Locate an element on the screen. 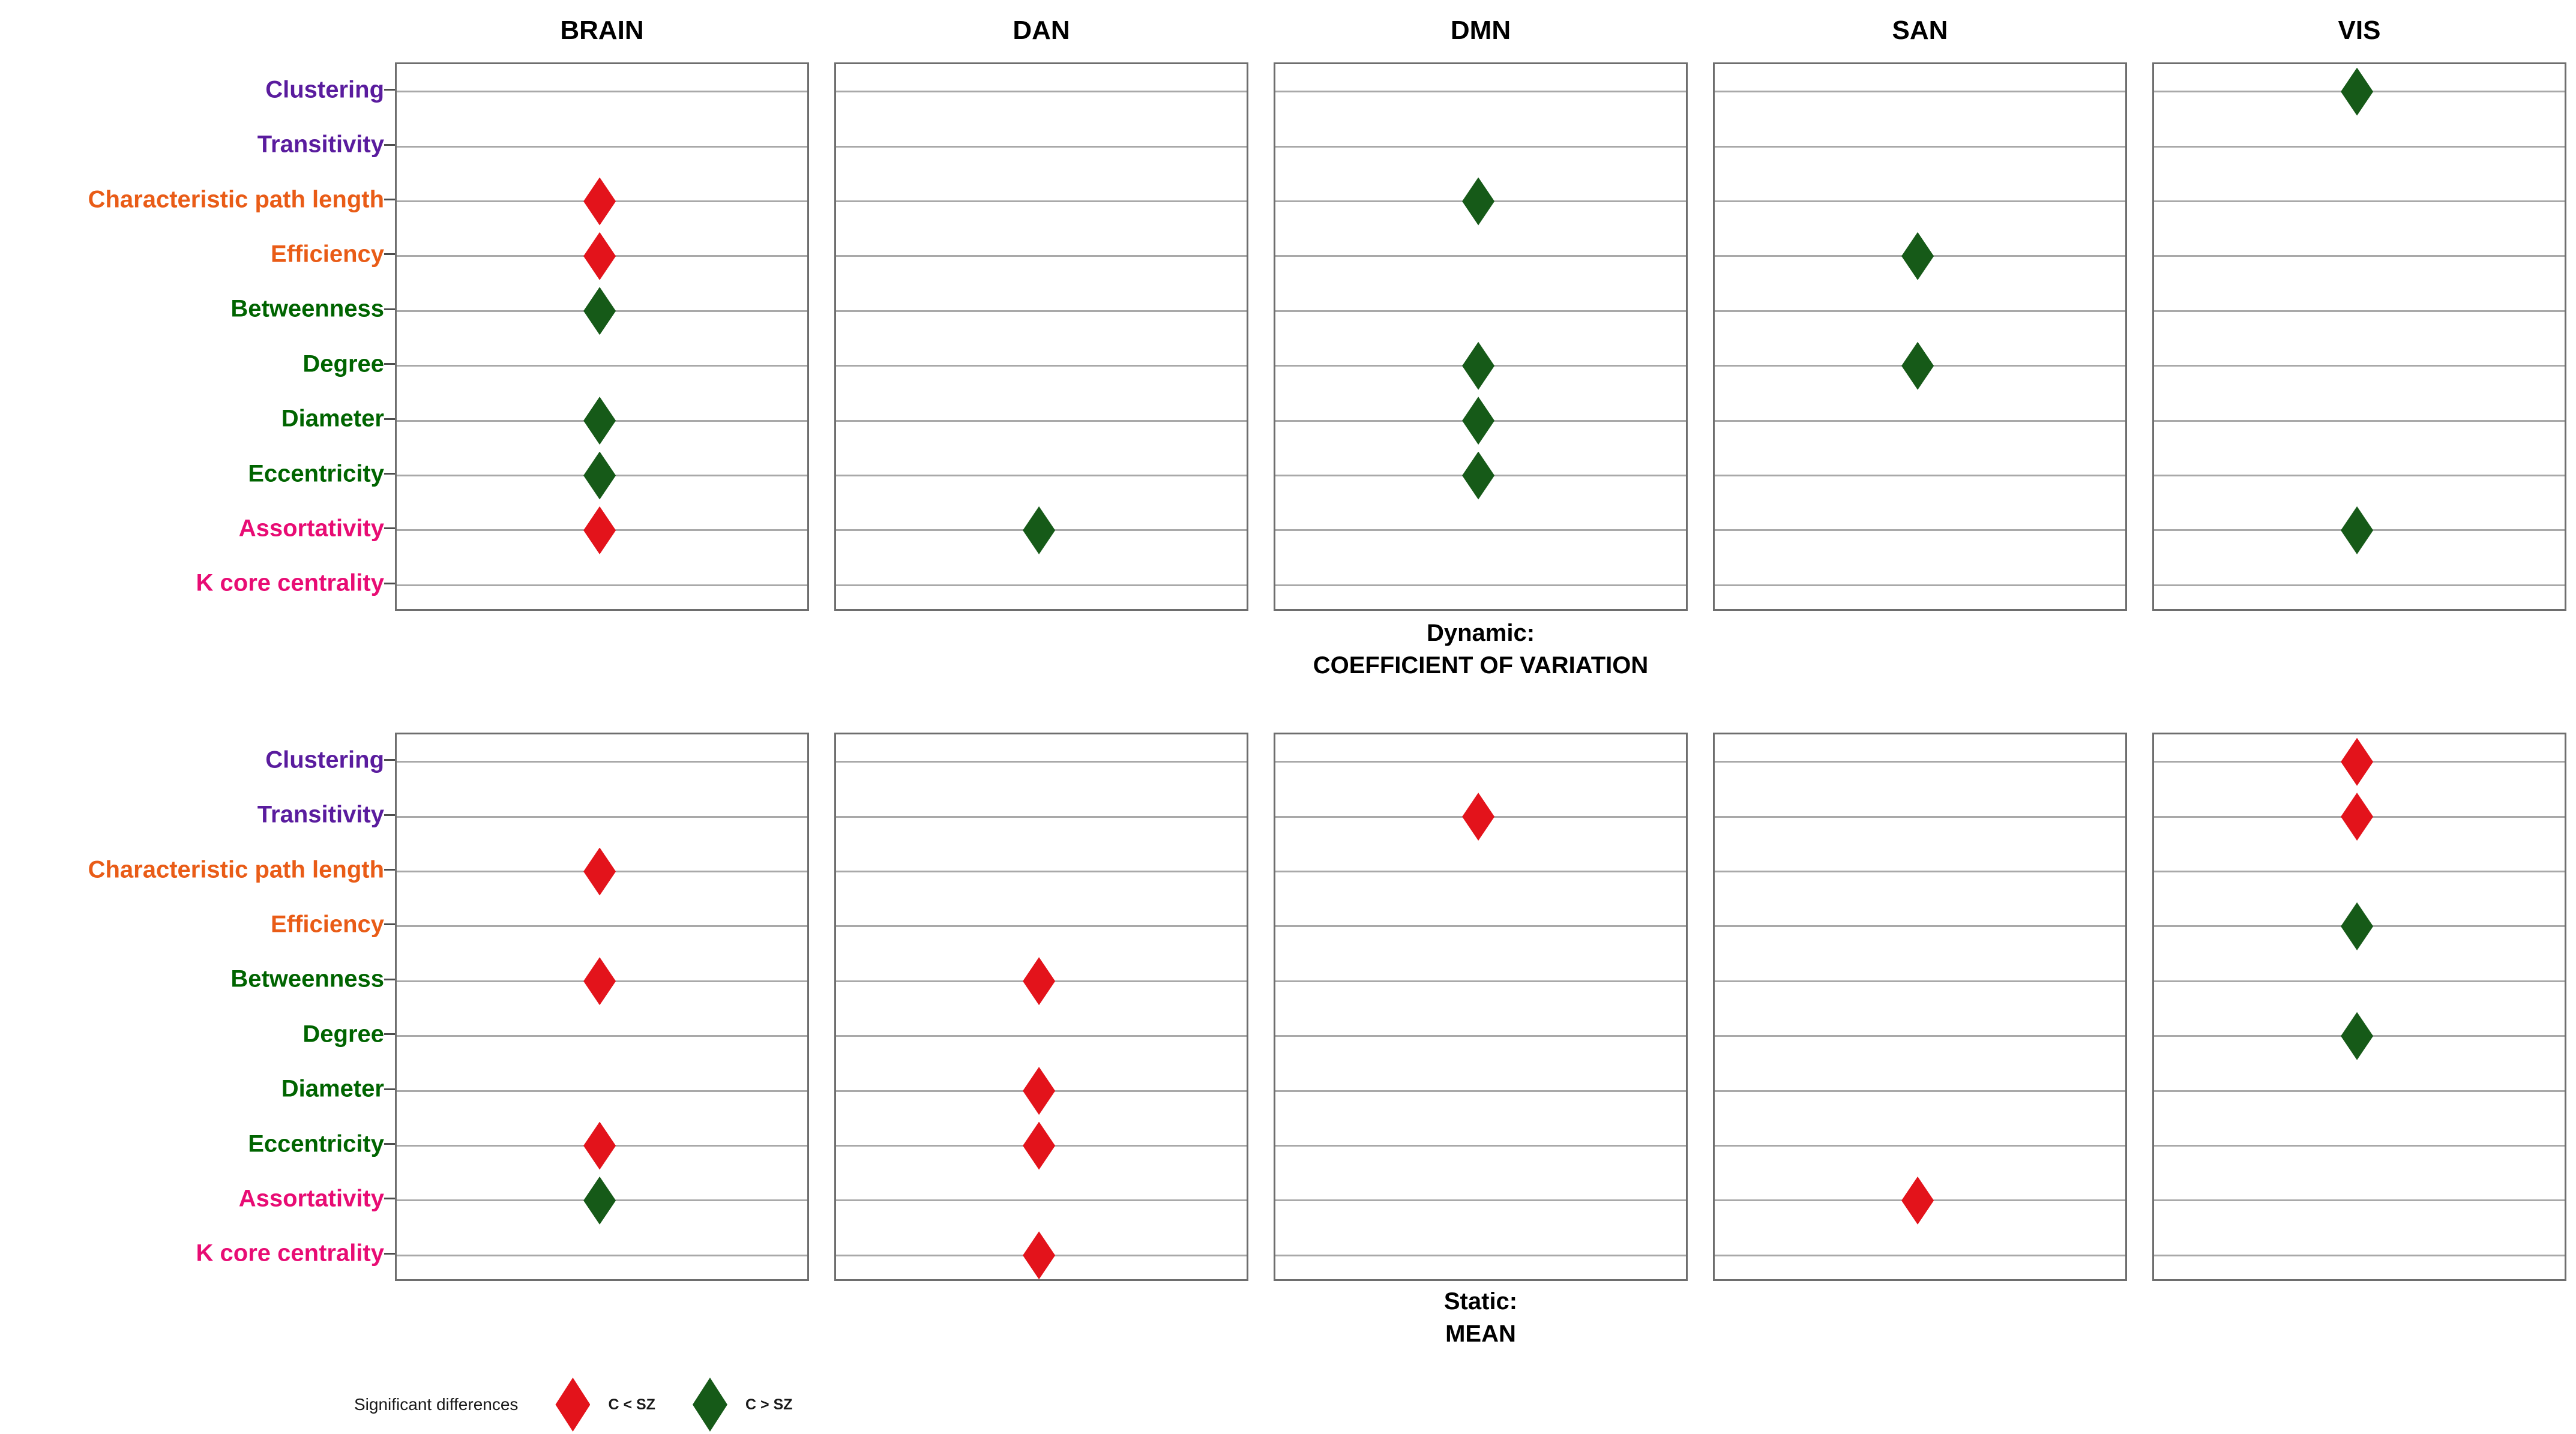 This screenshot has height=1434, width=2576. marker-vis-efficiency-c-gt-sz is located at coordinates (2357, 926).